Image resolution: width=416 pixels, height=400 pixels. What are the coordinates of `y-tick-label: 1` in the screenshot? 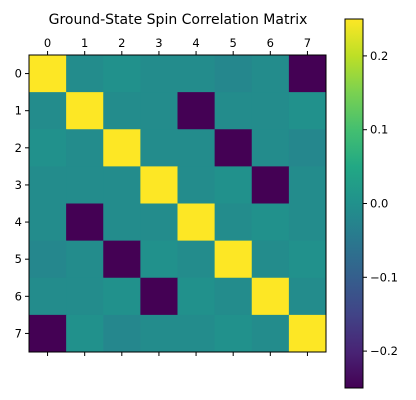 It's located at (18, 111).